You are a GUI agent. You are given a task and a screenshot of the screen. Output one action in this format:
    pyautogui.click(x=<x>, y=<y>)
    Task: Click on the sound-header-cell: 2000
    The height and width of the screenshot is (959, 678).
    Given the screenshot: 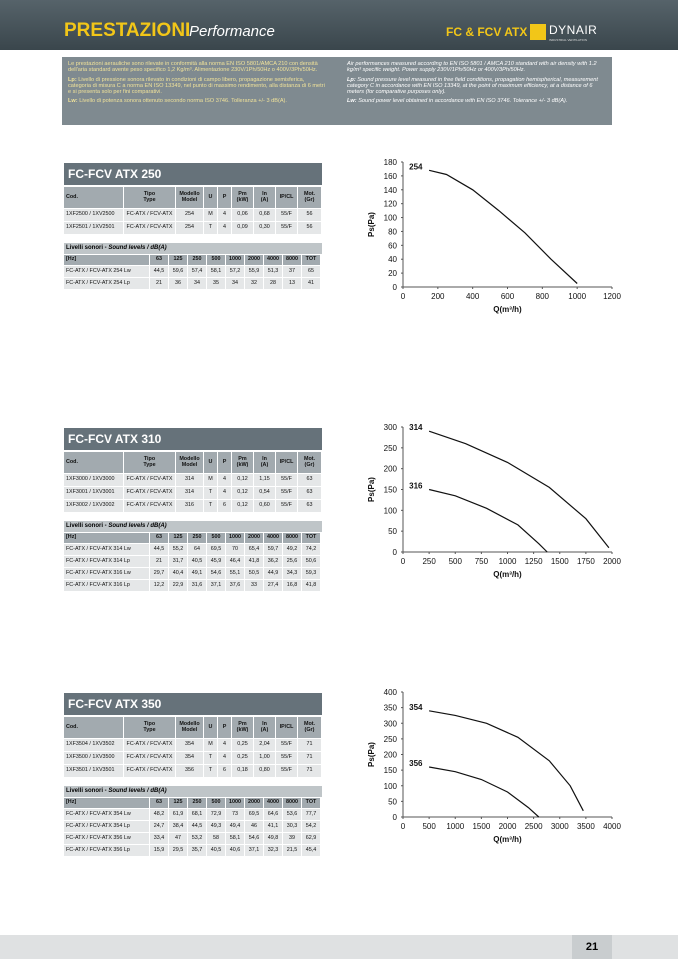 What is the action you would take?
    pyautogui.click(x=254, y=803)
    